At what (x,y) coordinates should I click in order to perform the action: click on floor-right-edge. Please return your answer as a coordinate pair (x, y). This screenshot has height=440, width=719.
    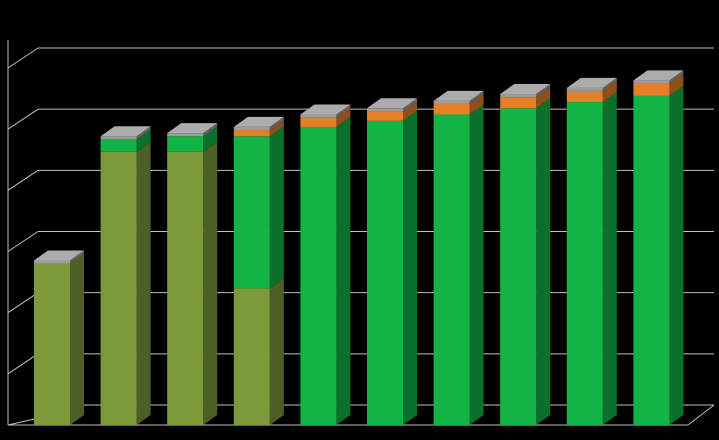
    Looking at the image, I should click on (701, 415).